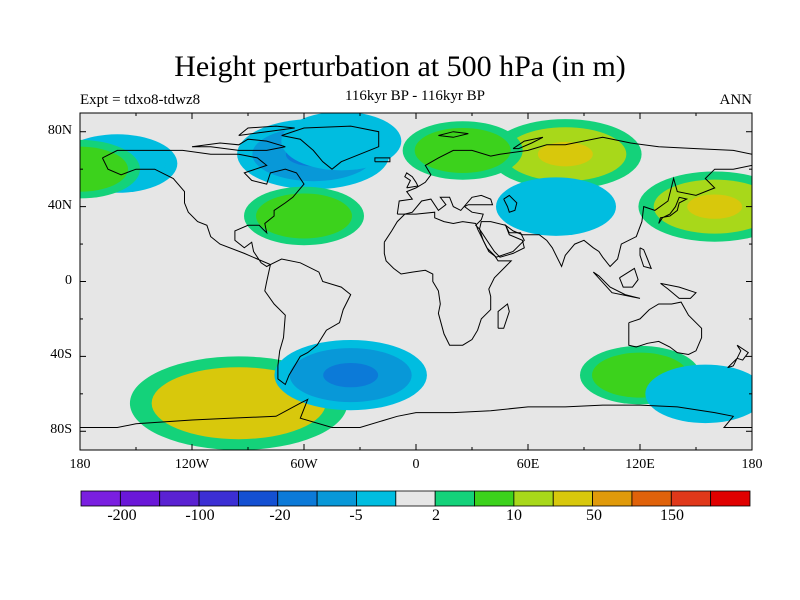 This screenshot has height=600, width=800. I want to click on lat-tick-label: 40S, so click(61, 355).